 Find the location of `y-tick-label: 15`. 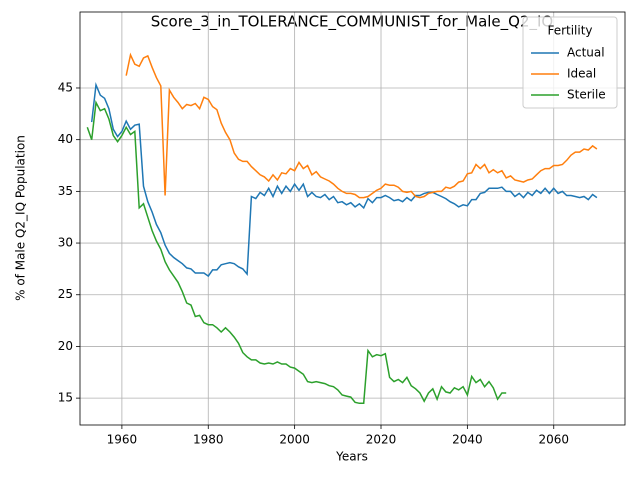

y-tick-label: 15 is located at coordinates (65, 398).